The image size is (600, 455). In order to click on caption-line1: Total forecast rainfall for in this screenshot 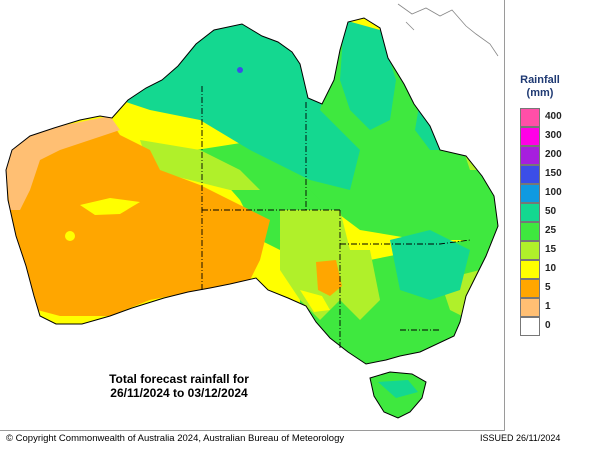, I will do `click(179, 379)`.